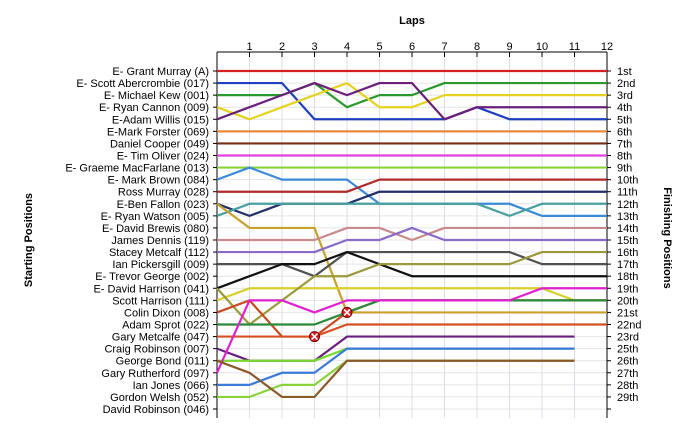  What do you see at coordinates (607, 47) in the screenshot?
I see `x-tick-label: 12` at bounding box center [607, 47].